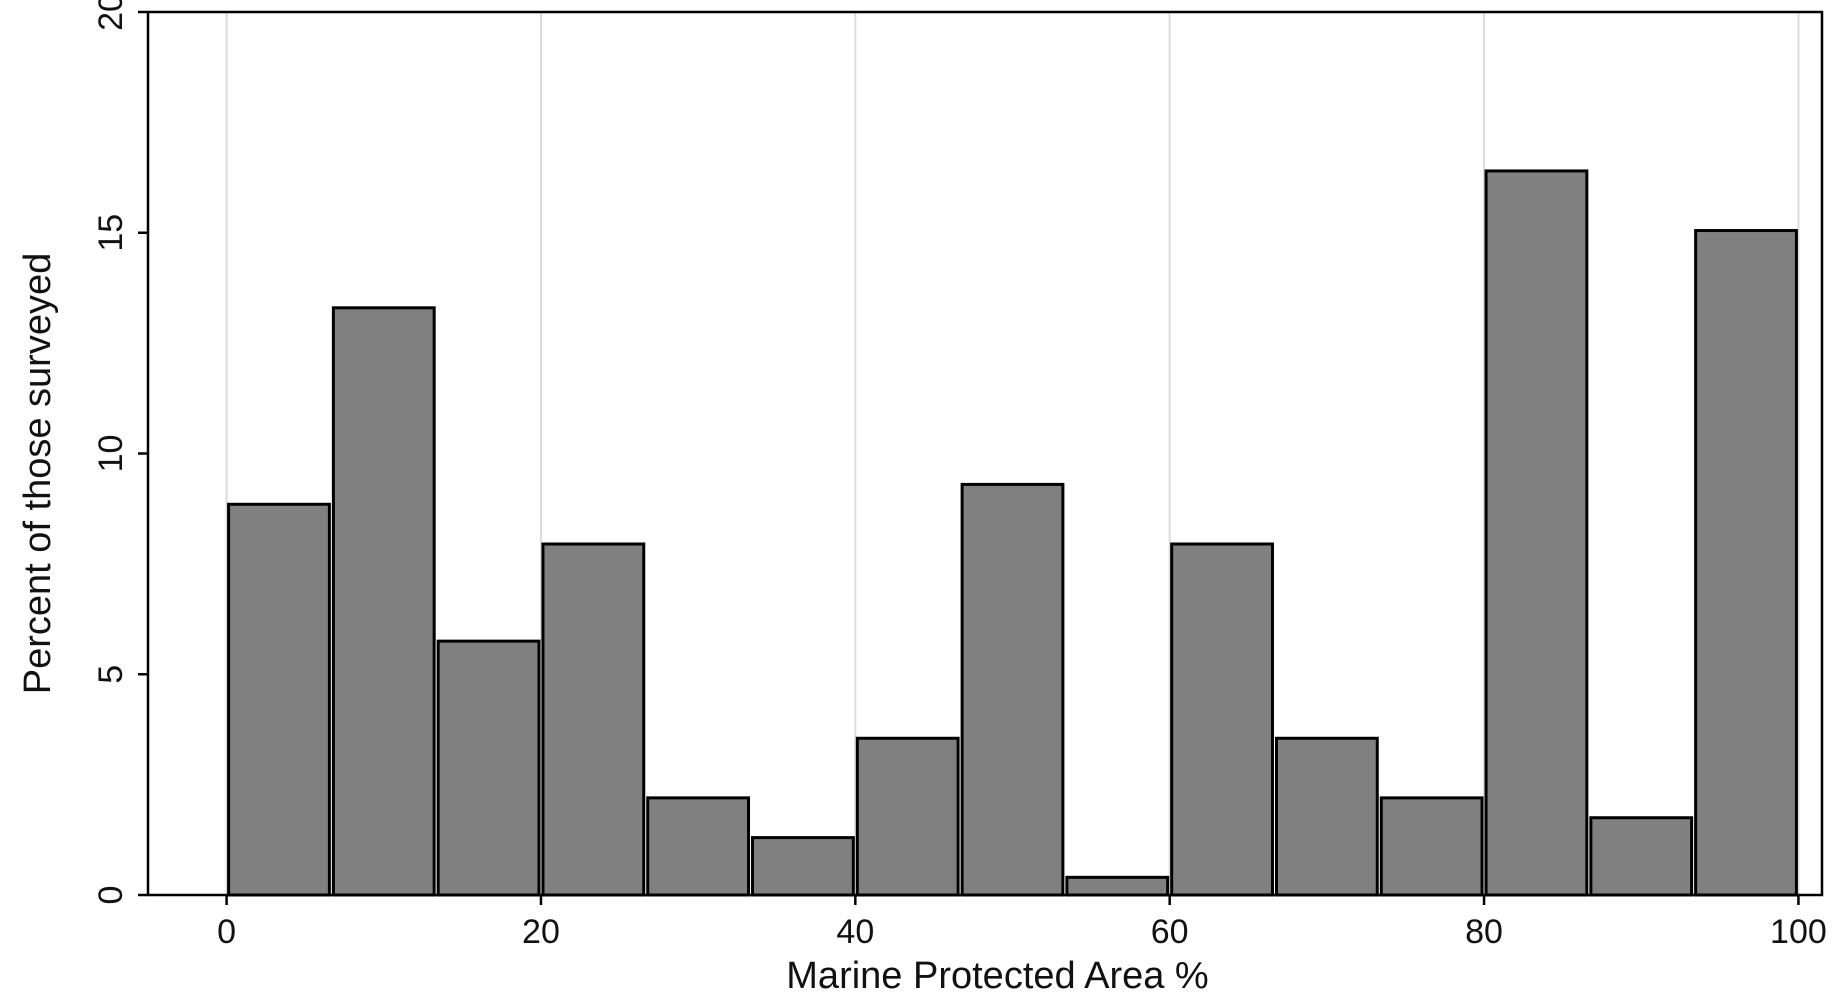 The width and height of the screenshot is (1843, 995). I want to click on x-tick-label: 40, so click(855, 932).